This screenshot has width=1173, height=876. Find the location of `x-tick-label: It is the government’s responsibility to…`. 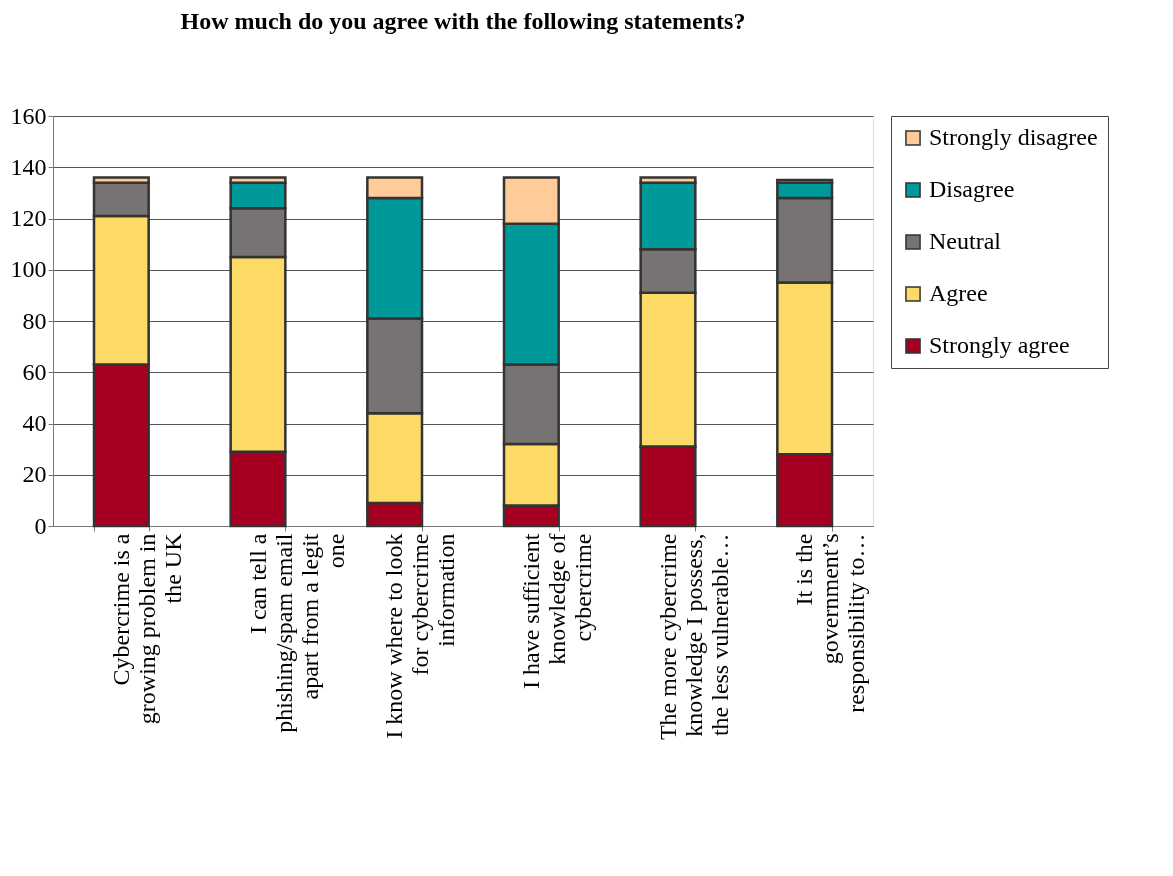

x-tick-label: It is the government’s responsibility to… is located at coordinates (830, 623).